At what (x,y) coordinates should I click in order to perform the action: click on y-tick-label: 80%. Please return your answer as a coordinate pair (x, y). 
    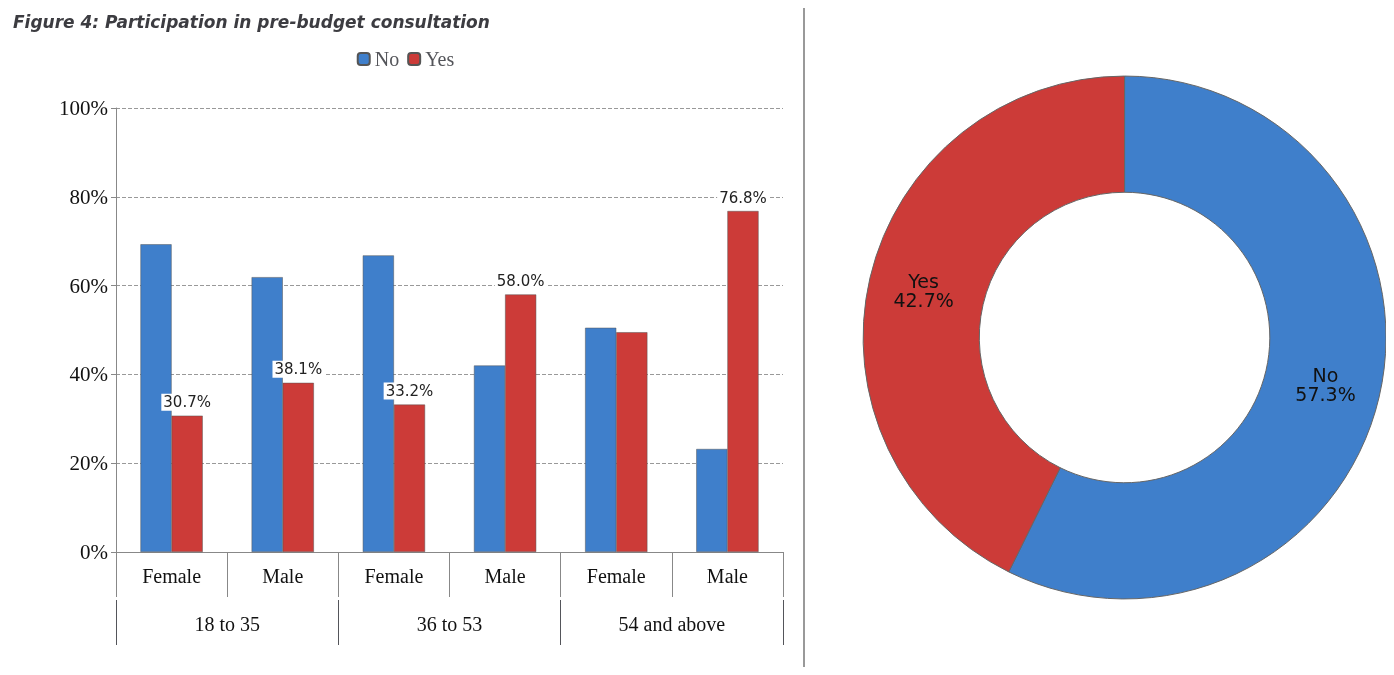
    Looking at the image, I should click on (88, 196).